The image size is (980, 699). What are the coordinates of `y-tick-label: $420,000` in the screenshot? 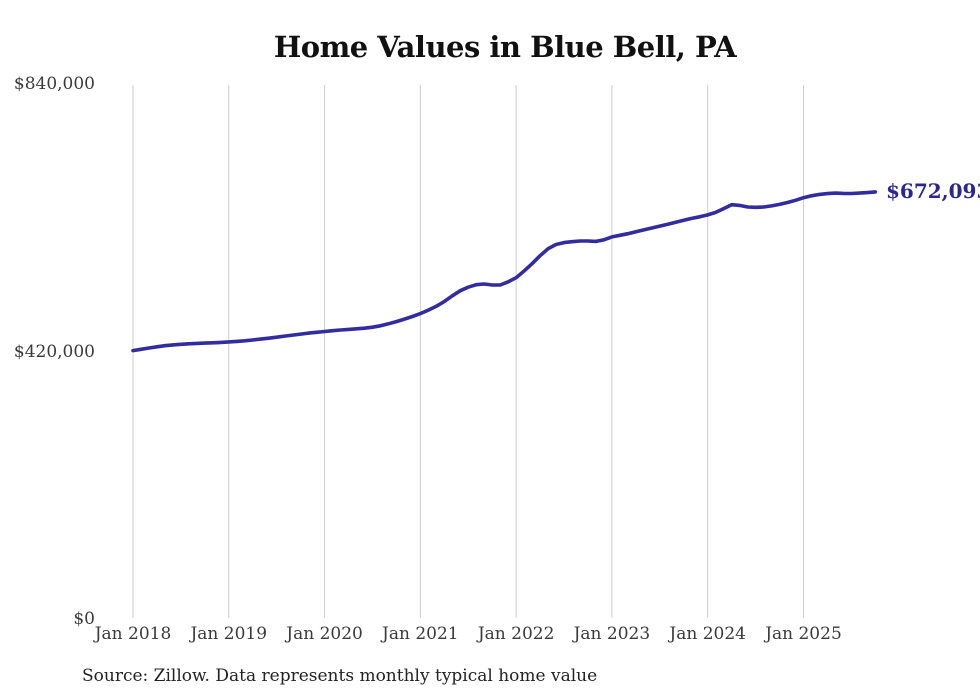 It's located at (54, 351).